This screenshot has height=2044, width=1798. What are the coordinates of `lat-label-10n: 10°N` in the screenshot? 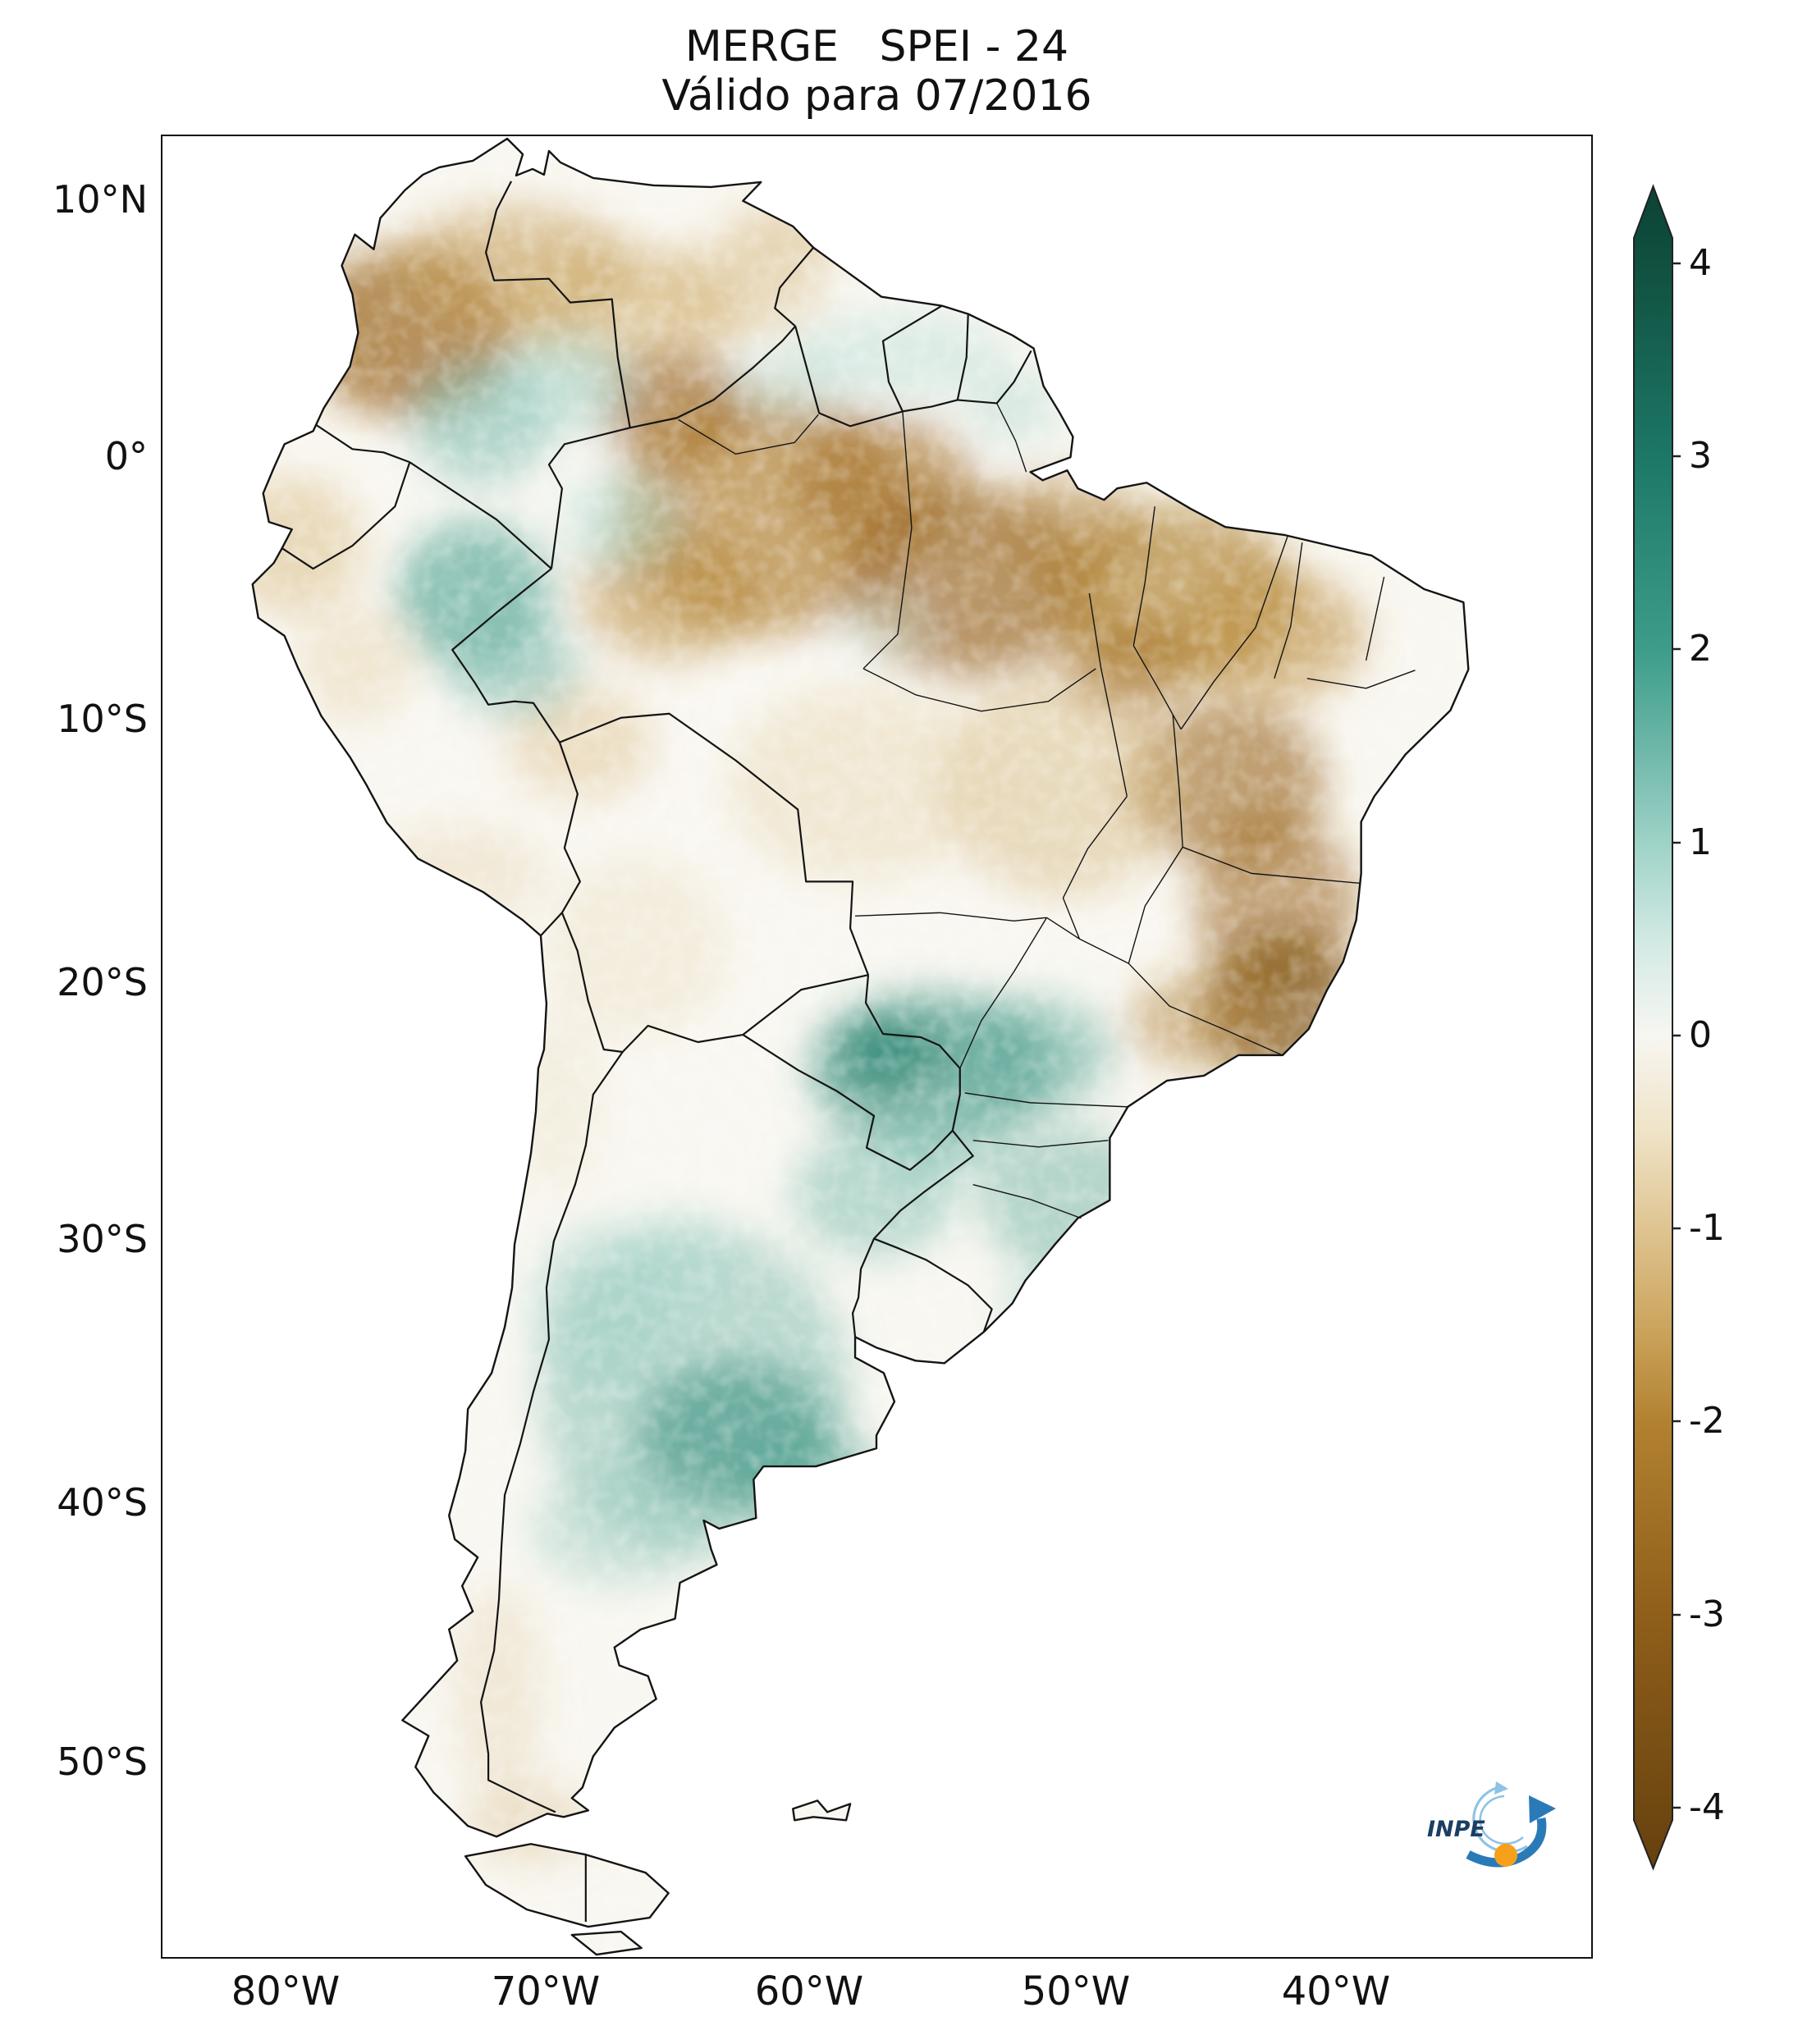 It's located at (100, 199).